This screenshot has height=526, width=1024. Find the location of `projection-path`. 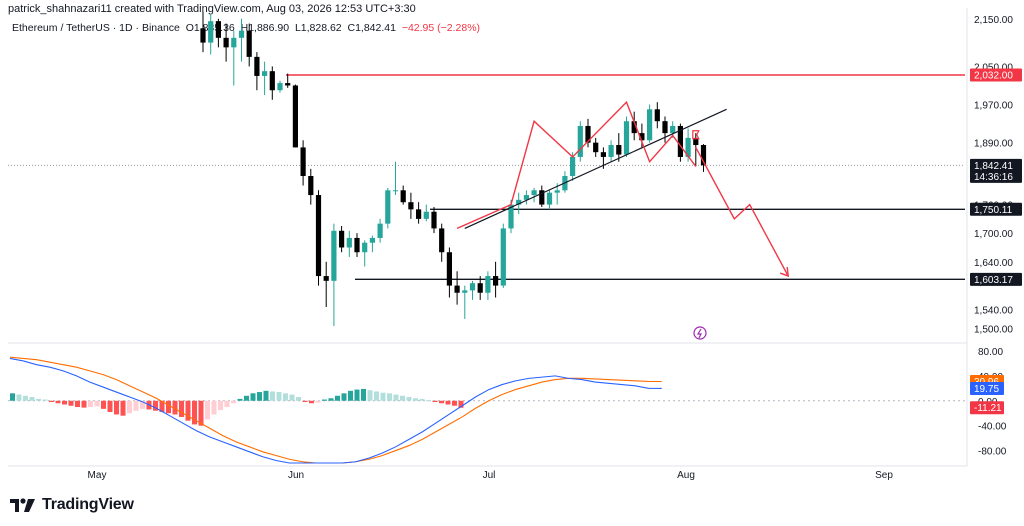

projection-path is located at coordinates (742, 212).